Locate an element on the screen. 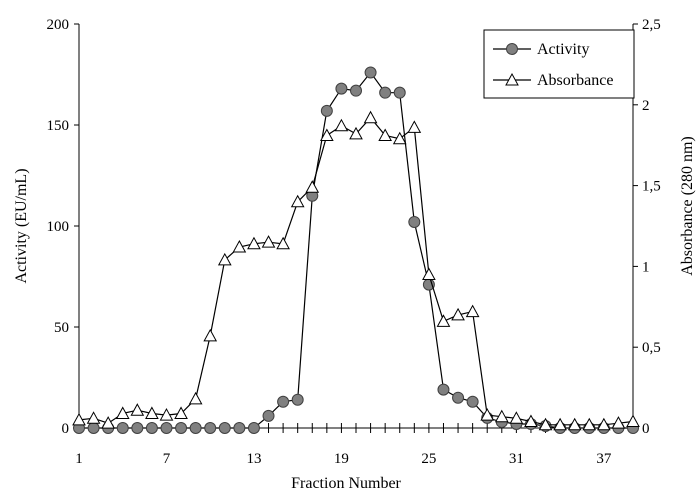  x-tick-label: 13 is located at coordinates (253, 459).